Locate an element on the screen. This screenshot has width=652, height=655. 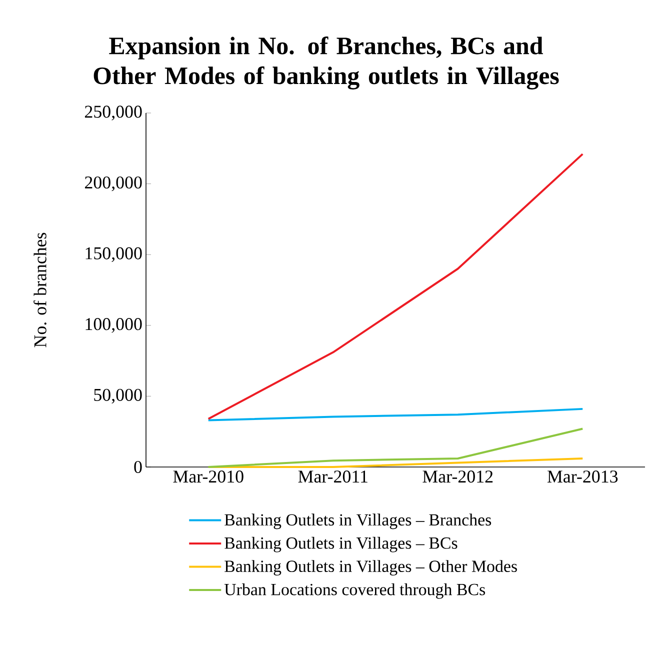
y-tick-label: 100,000 is located at coordinates (114, 325).